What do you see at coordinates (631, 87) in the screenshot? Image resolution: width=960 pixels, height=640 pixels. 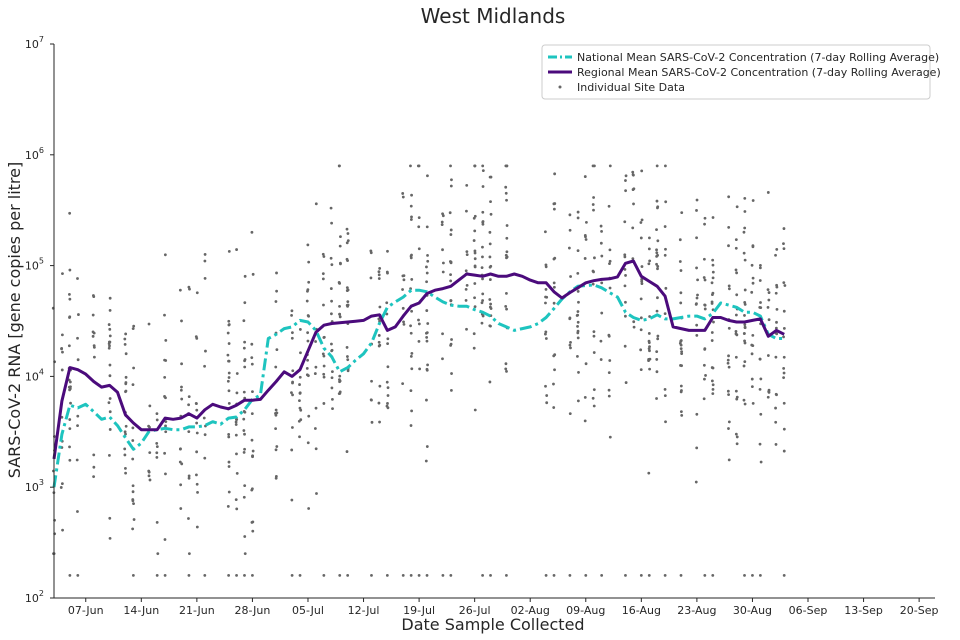 I see `legend-site-label: Individual Site Data` at bounding box center [631, 87].